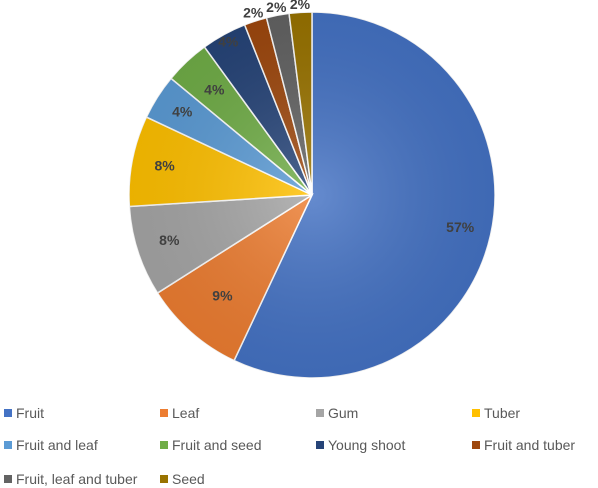 The image size is (598, 488). I want to click on legend-label: Fruit and seed, so click(217, 445).